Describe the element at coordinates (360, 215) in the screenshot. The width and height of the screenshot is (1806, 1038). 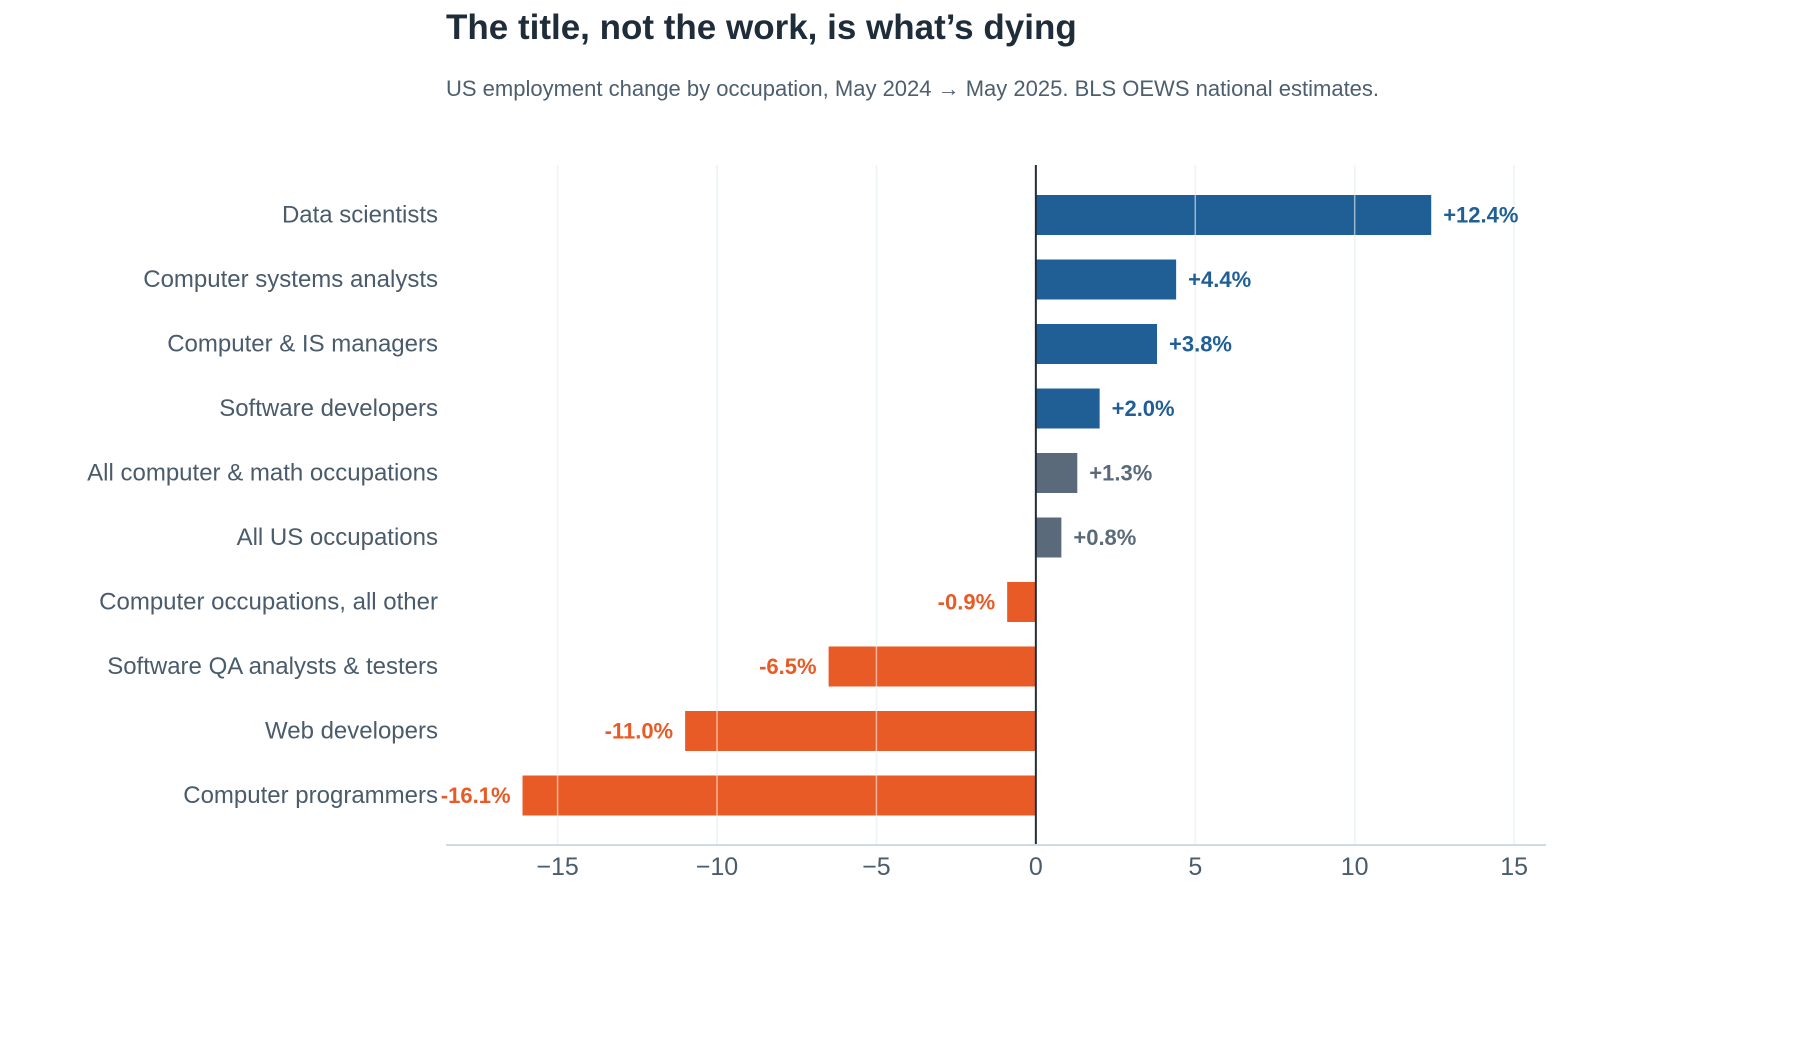
I see `category-label: Data scientists` at that location.